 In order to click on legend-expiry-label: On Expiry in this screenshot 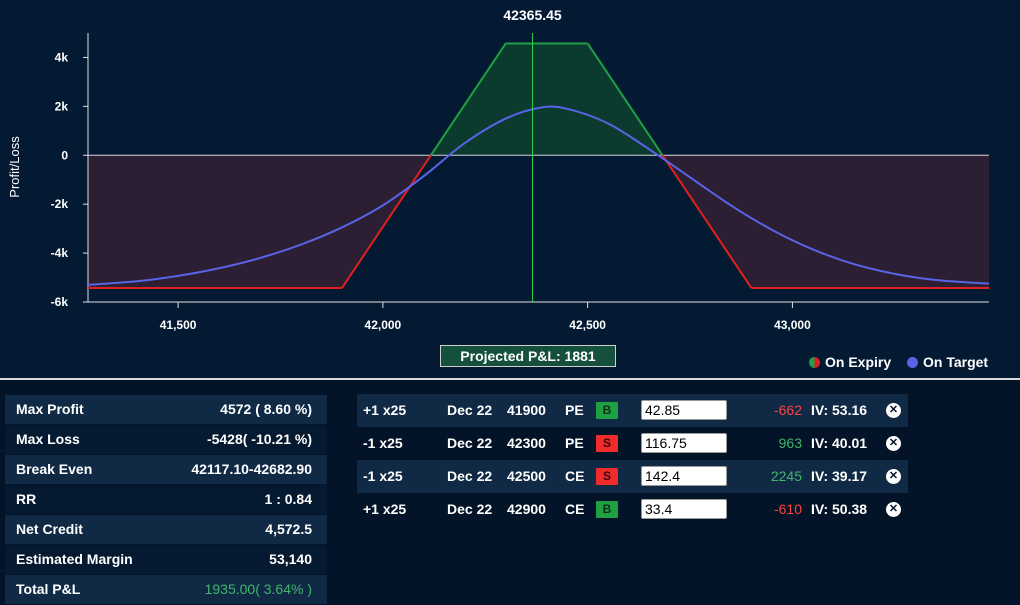, I will do `click(858, 362)`.